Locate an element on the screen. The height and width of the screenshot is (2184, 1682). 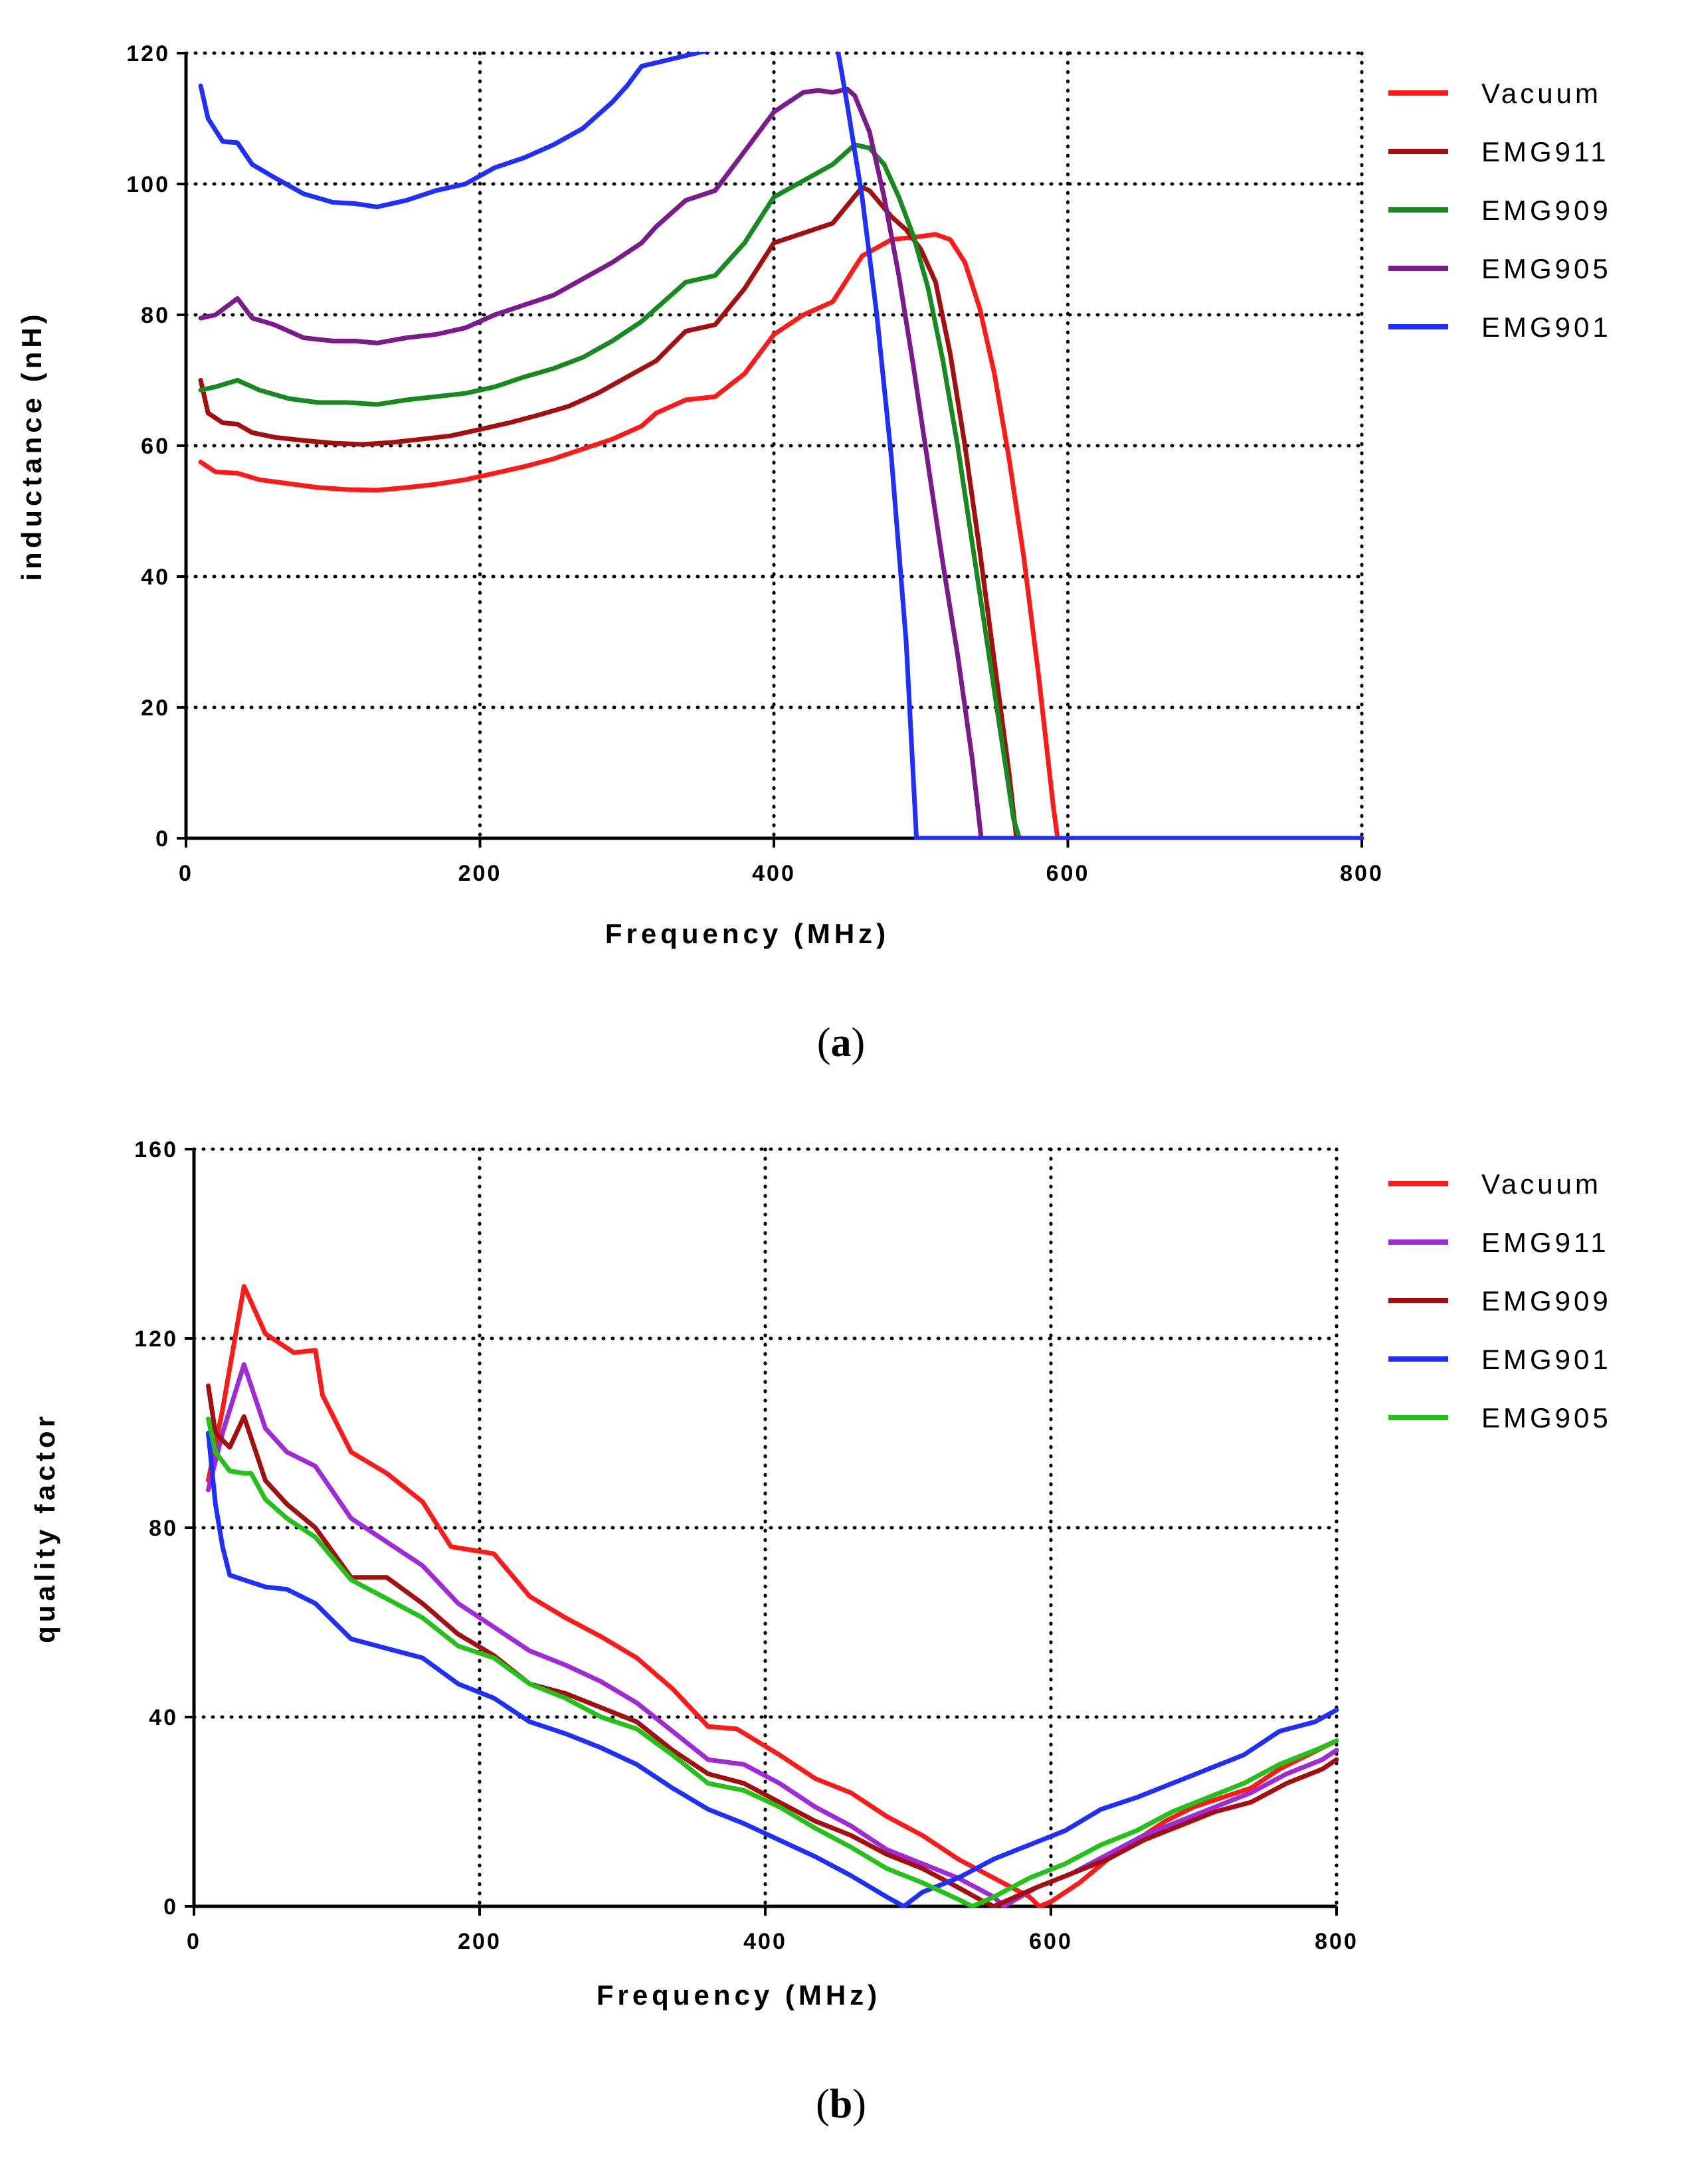
y-tick-label: 60 is located at coordinates (155, 446).